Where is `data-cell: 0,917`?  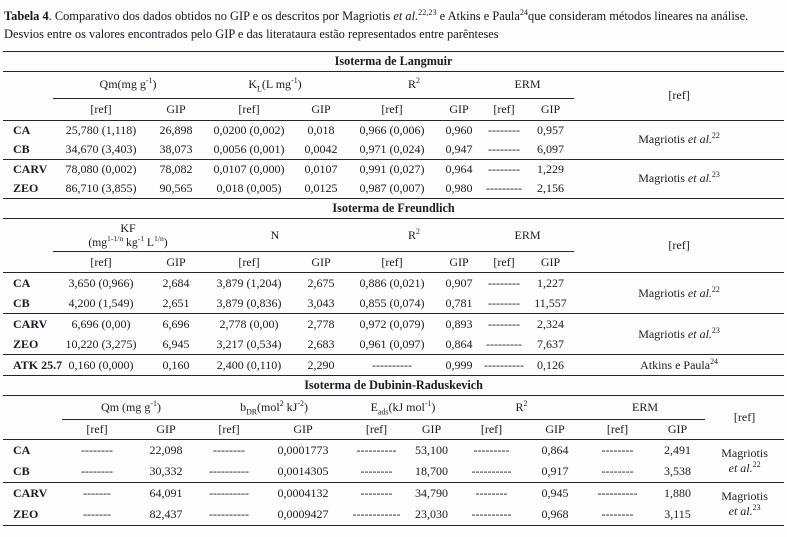
data-cell: 0,917 is located at coordinates (555, 472).